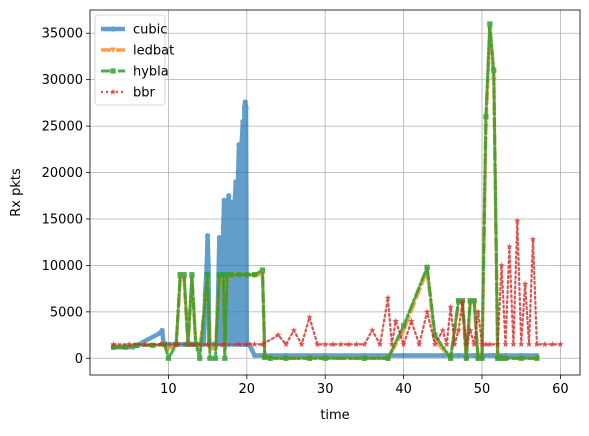  What do you see at coordinates (403, 389) in the screenshot?
I see `x-tick-label: 40` at bounding box center [403, 389].